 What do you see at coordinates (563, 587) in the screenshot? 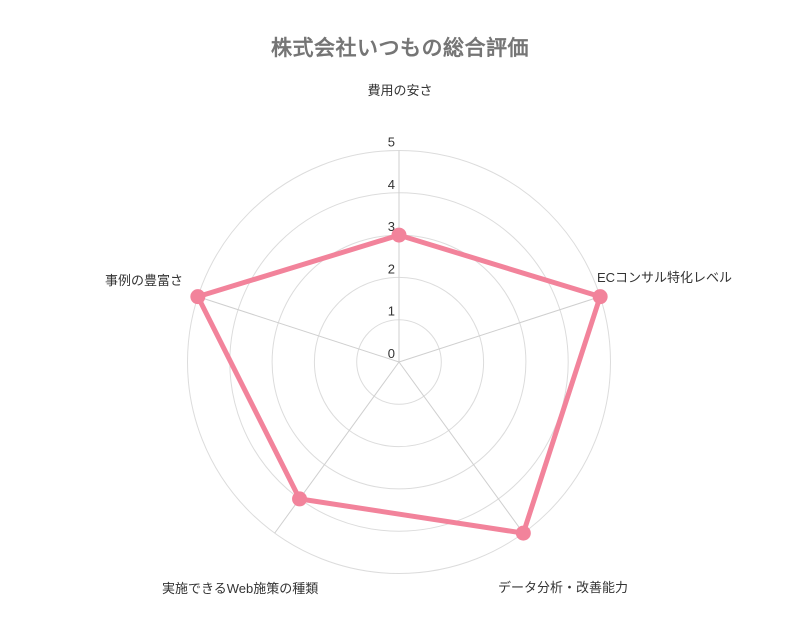
I see `axis-label-data-analysis: データ分析・改善能力` at bounding box center [563, 587].